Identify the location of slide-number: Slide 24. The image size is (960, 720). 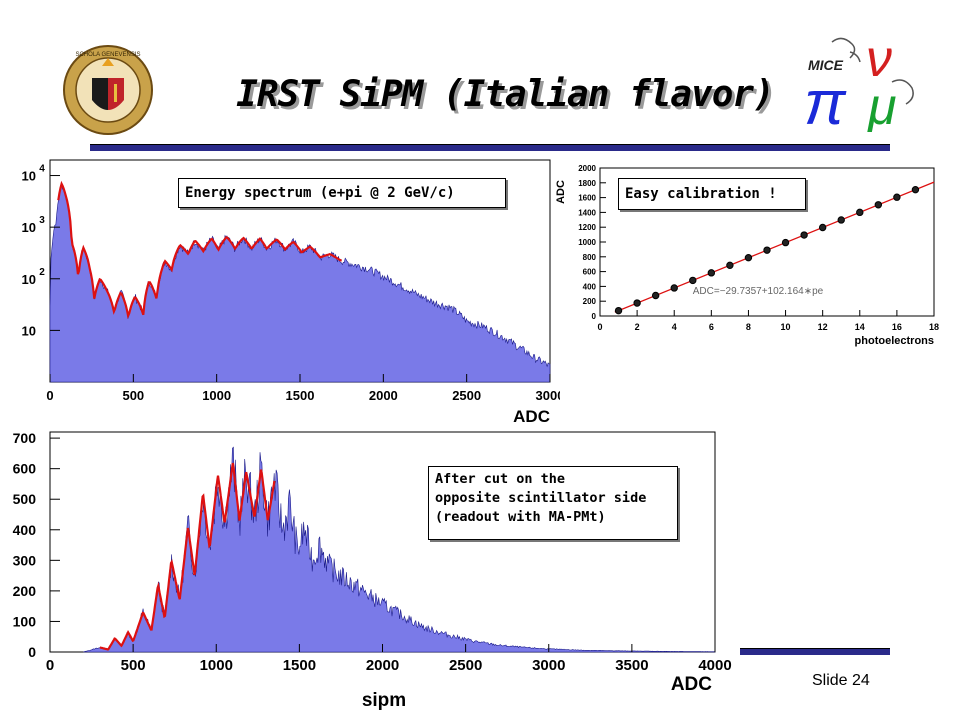
(841, 680).